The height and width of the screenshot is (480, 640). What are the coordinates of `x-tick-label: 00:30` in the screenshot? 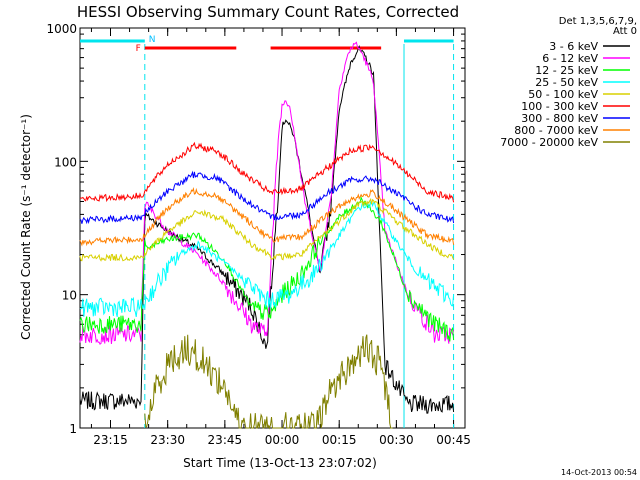 It's located at (396, 440).